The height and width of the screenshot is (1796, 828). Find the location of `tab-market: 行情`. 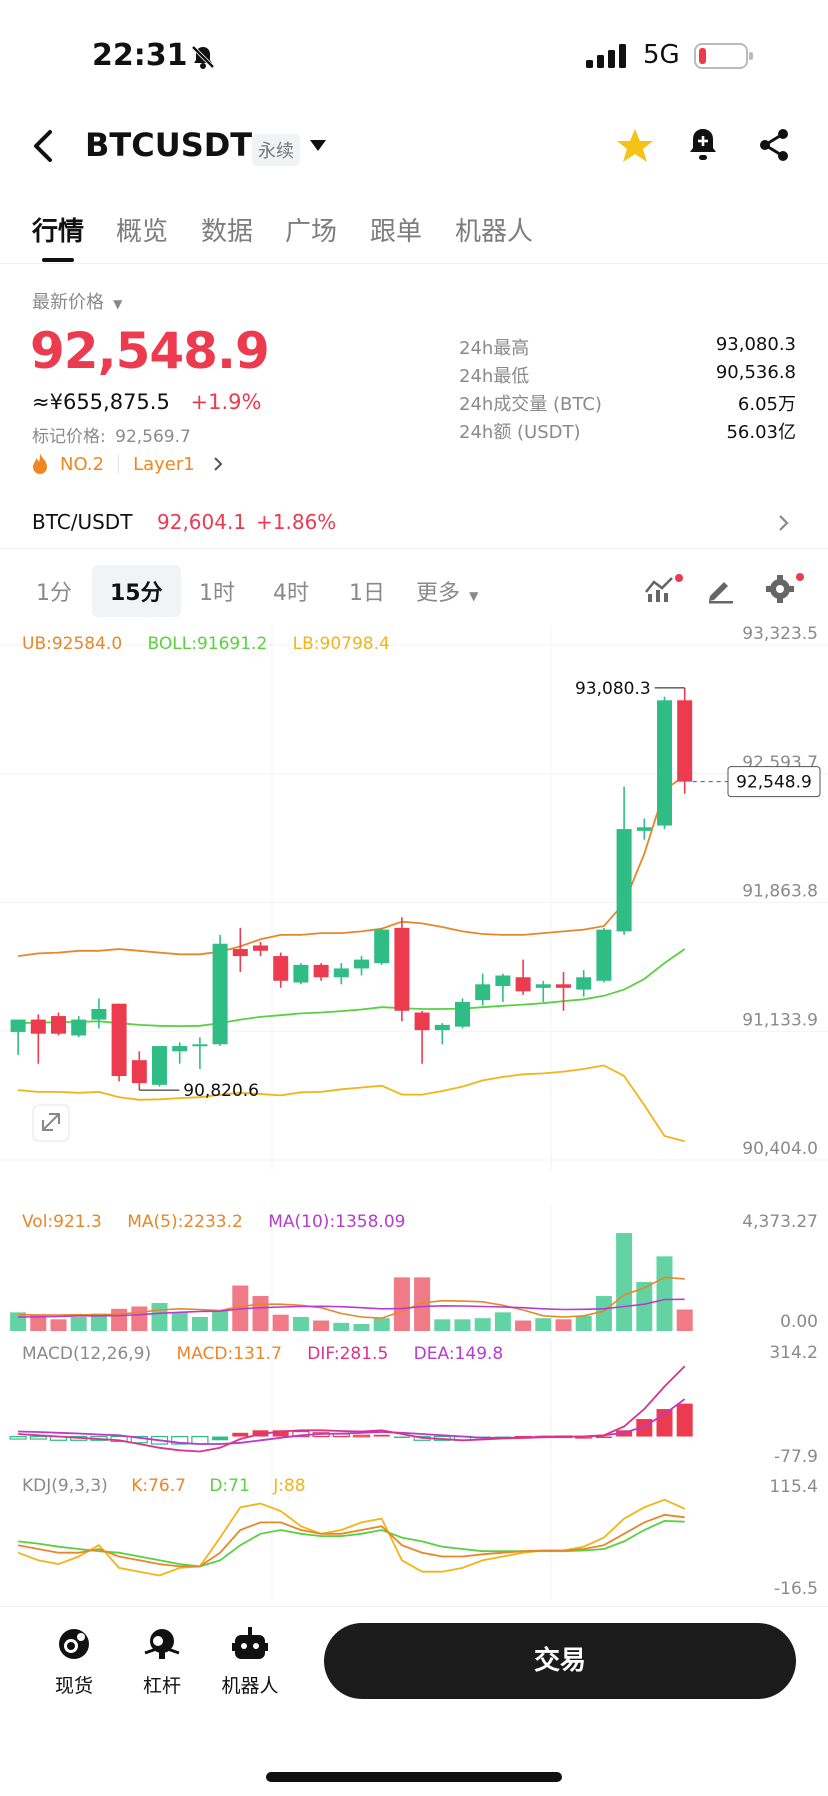

tab-market: 行情 is located at coordinates (58, 232).